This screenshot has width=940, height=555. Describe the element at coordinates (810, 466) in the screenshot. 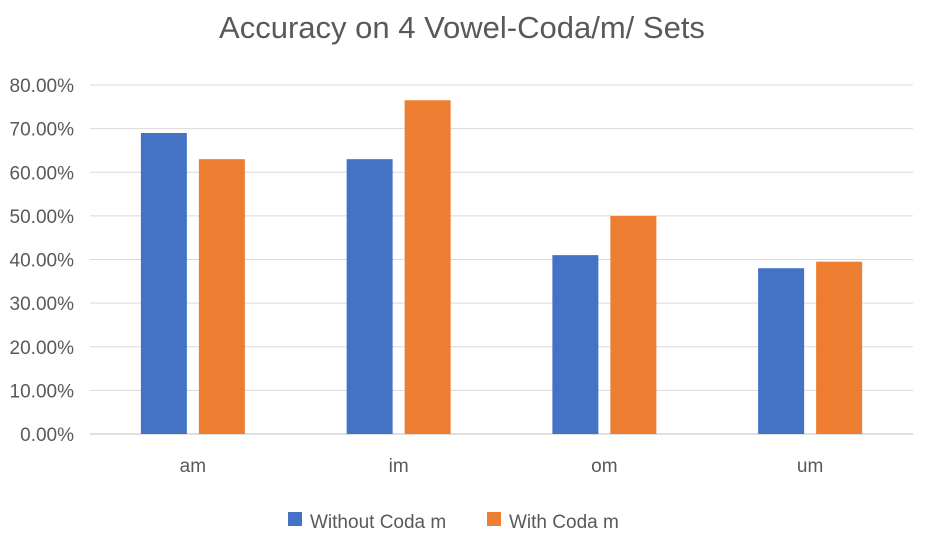

I see `x-tick-label-um: um` at that location.